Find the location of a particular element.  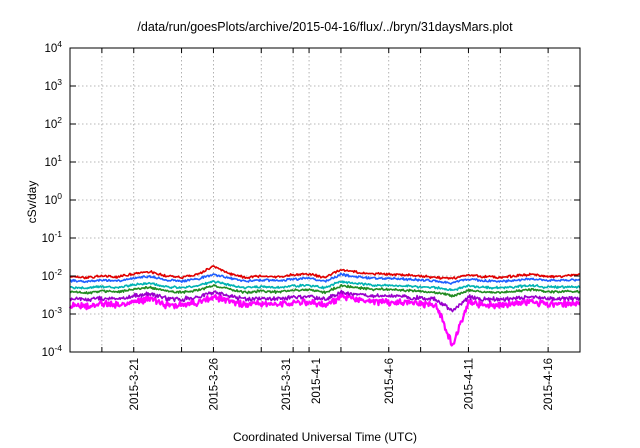

y-tick-label: 10⁴ is located at coordinates (53, 47).